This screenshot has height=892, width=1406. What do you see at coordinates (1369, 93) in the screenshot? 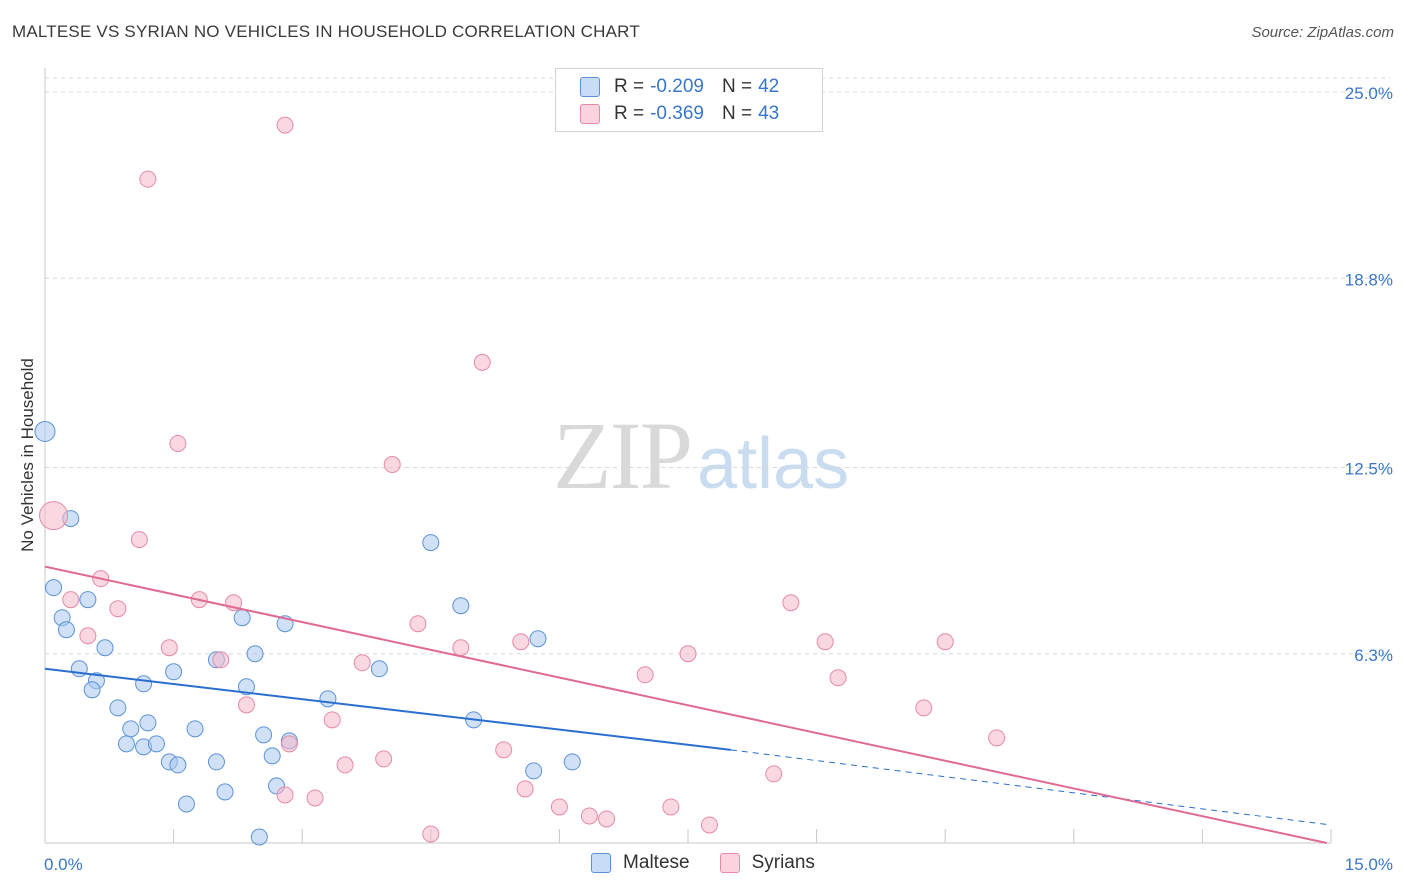
I see `y-tick-label: 25.0%` at bounding box center [1369, 93].